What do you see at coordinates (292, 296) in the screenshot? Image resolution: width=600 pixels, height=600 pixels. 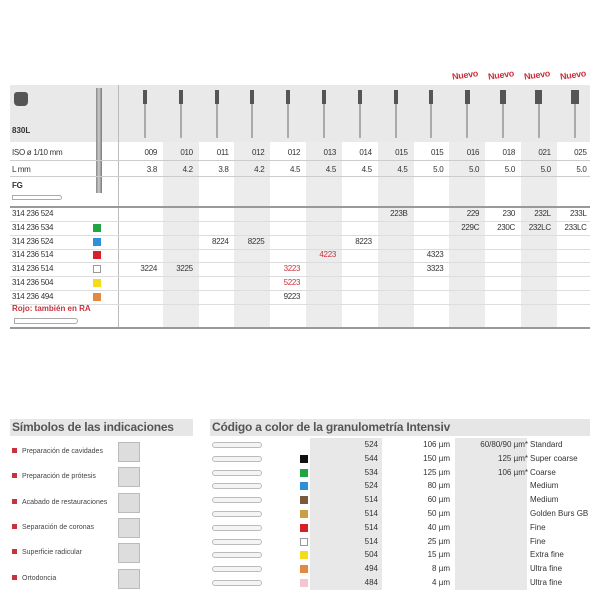 I see `product-code: 9223` at bounding box center [292, 296].